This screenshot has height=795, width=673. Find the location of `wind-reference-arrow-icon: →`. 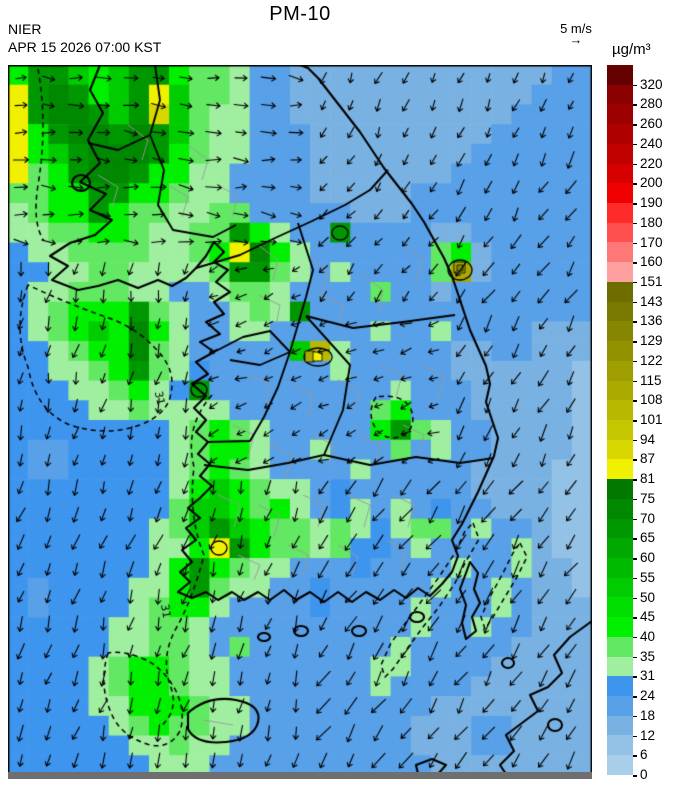

wind-reference-arrow-icon: → is located at coordinates (576, 39).